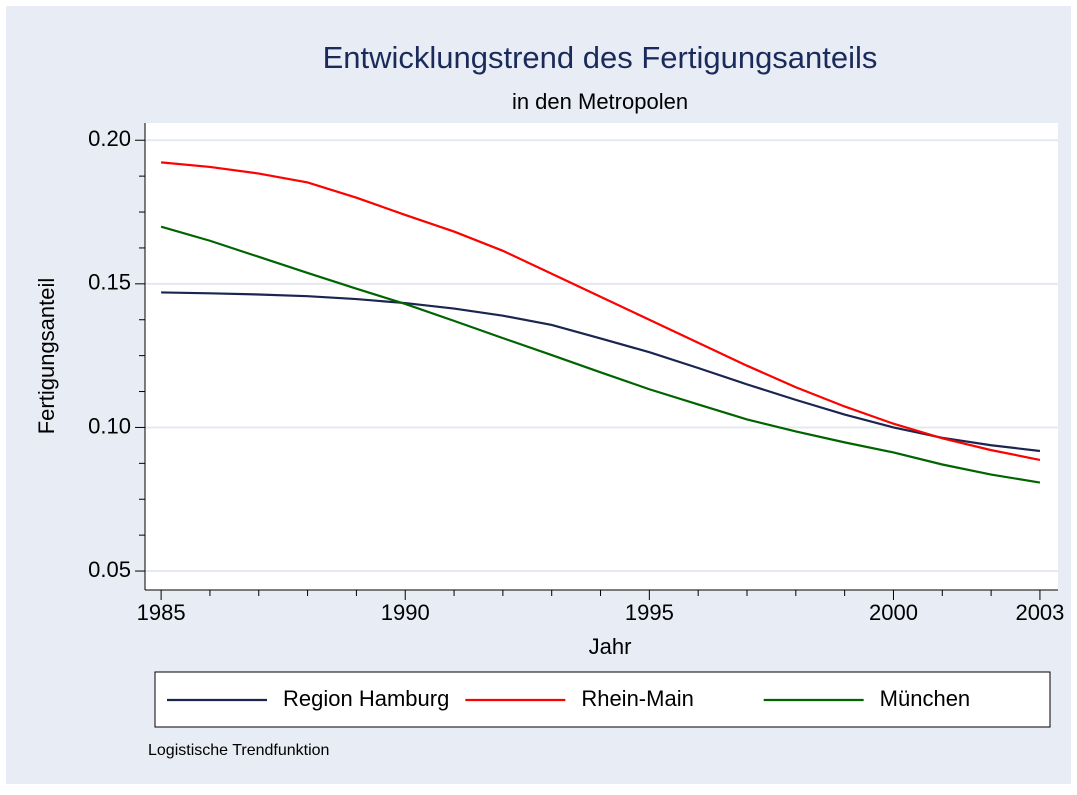 This screenshot has height=795, width=1077. Describe the element at coordinates (600, 101) in the screenshot. I see `chart-subtitle: in den Metropolen` at that location.